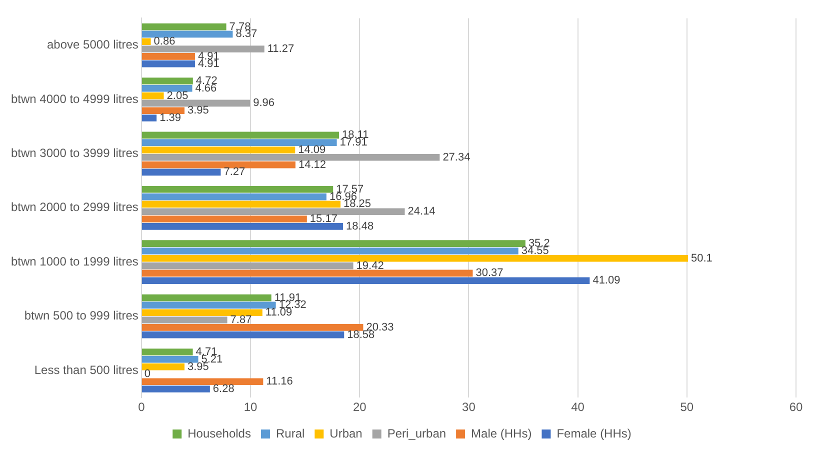 The image size is (824, 458). What do you see at coordinates (177, 96) in the screenshot?
I see `data-label: 2.05` at bounding box center [177, 96].